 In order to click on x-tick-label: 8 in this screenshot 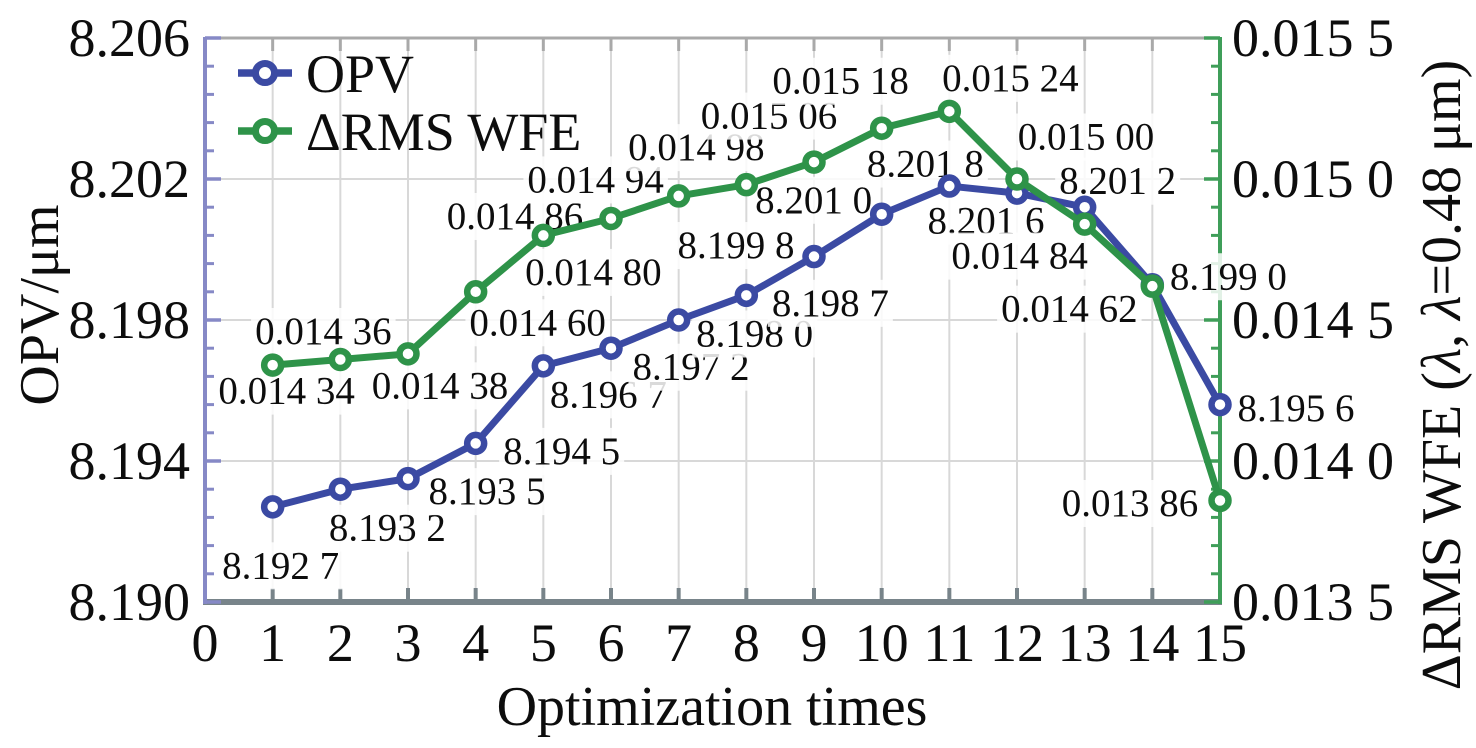, I will do `click(746, 643)`.